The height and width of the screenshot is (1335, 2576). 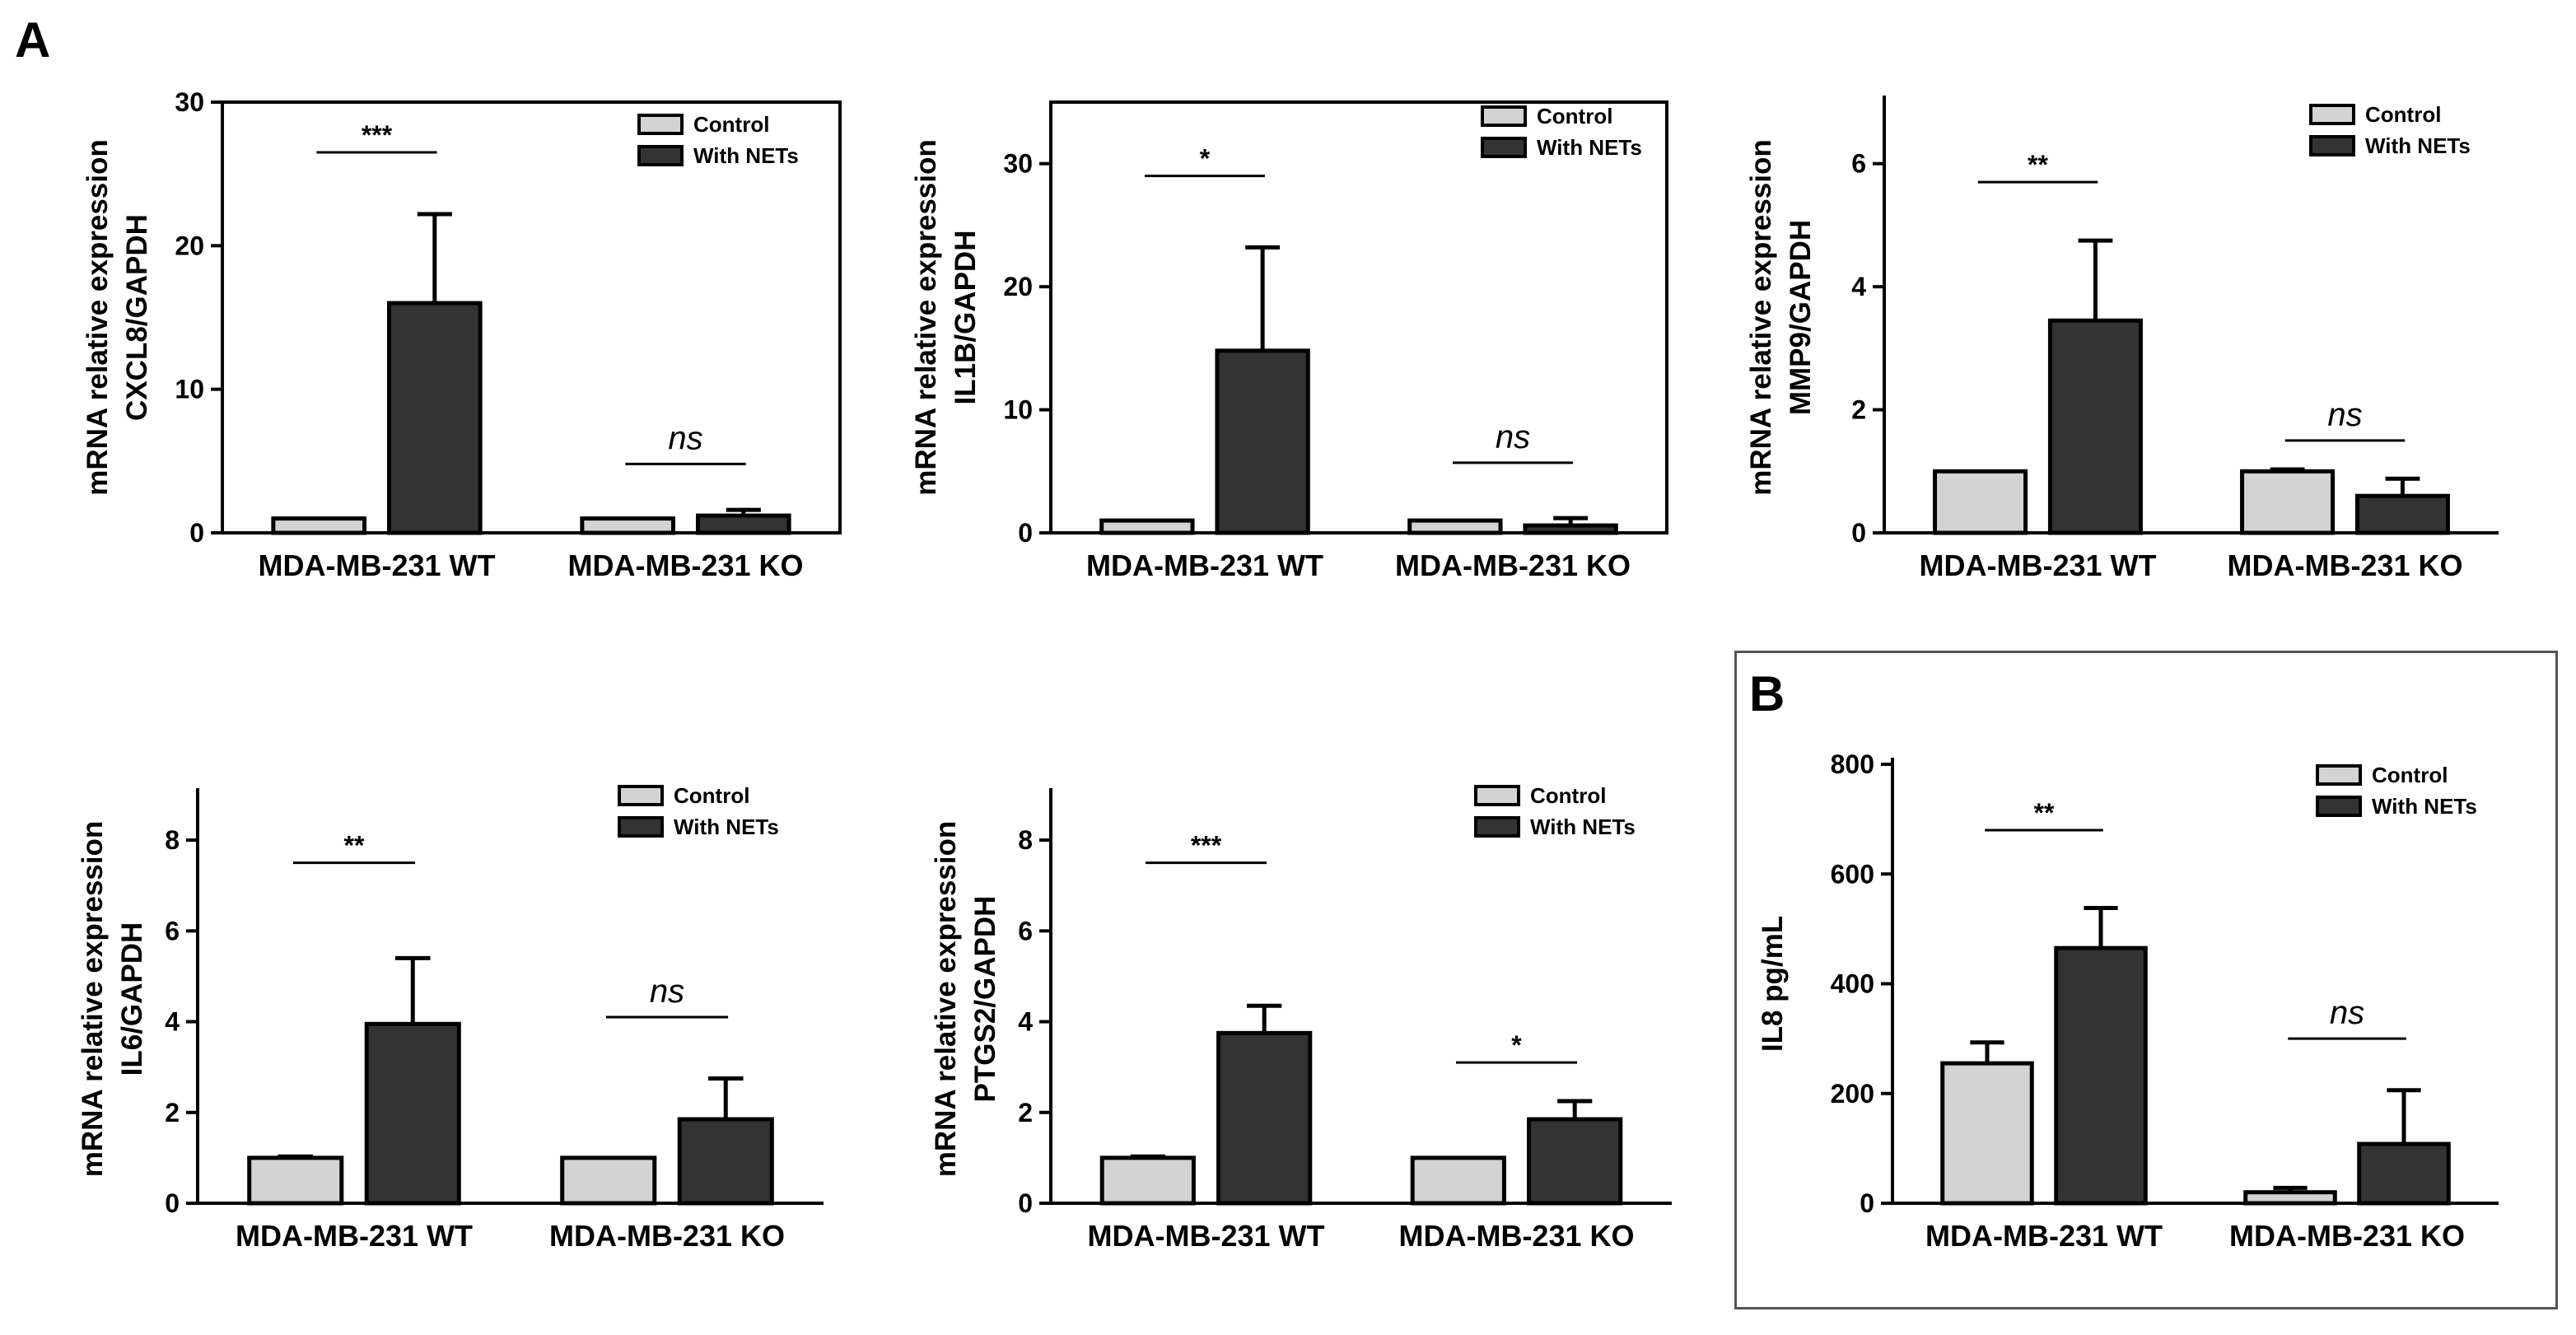 What do you see at coordinates (132, 999) in the screenshot?
I see `il6-ylabel-line2: IL6/GAPDH` at bounding box center [132, 999].